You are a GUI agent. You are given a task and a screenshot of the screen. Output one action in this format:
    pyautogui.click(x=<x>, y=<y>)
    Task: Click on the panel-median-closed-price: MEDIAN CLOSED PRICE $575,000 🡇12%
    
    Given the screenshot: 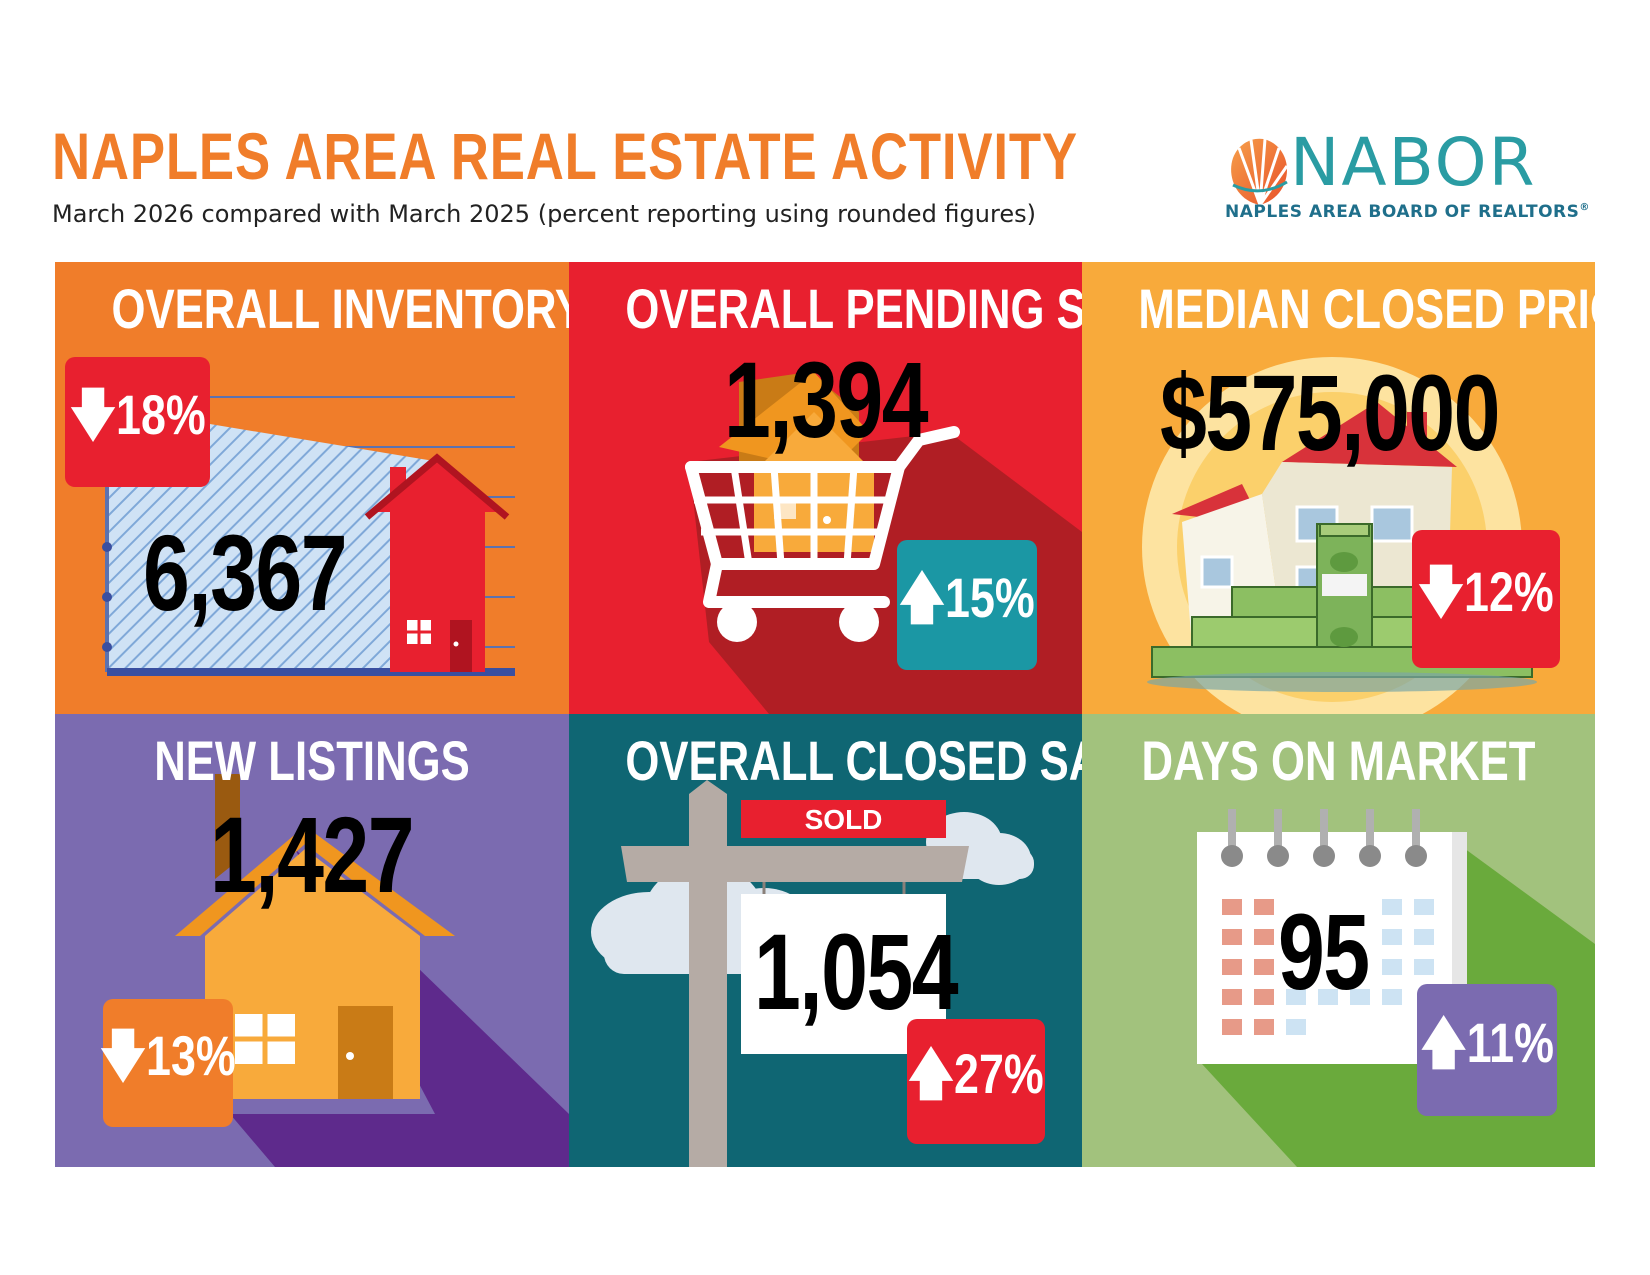 What is the action you would take?
    pyautogui.click(x=1338, y=488)
    